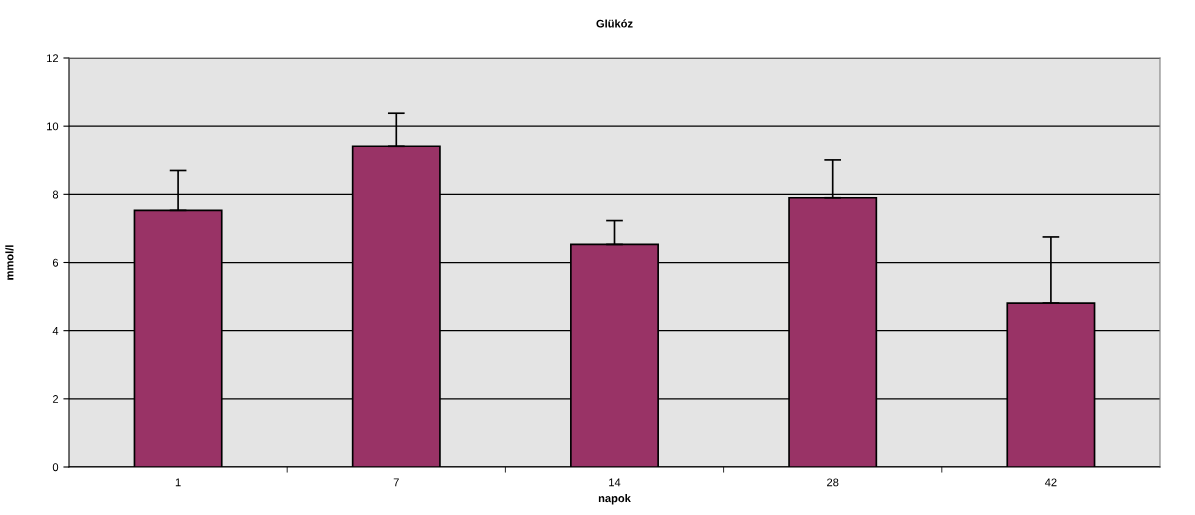 The width and height of the screenshot is (1195, 515). I want to click on x-tick-label: 28, so click(833, 482).